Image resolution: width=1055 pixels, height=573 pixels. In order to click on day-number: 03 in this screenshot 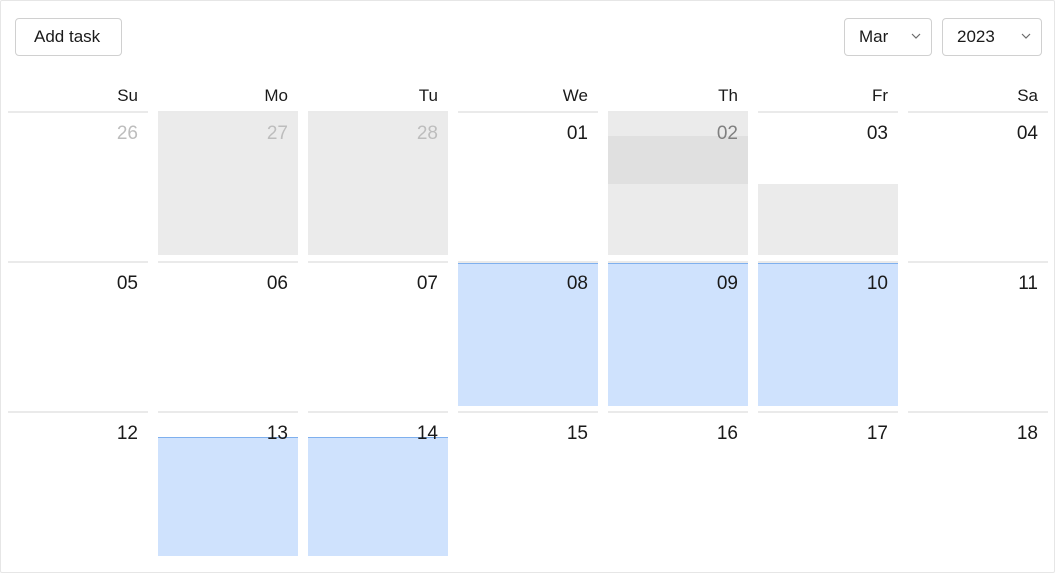, I will do `click(877, 133)`.